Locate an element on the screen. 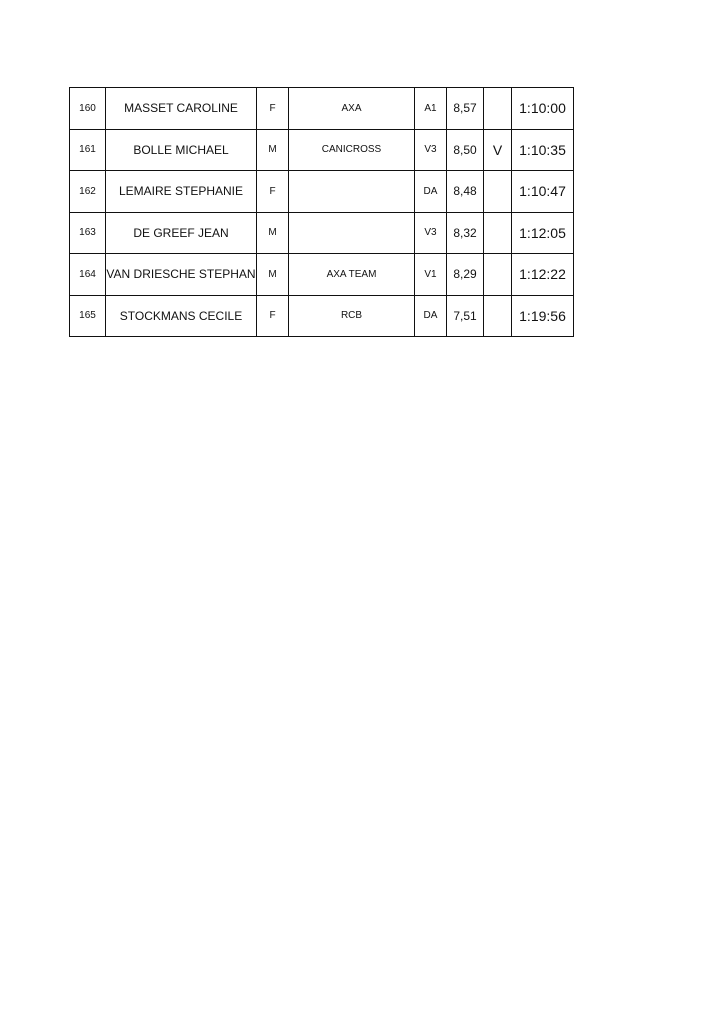 Image resolution: width=724 pixels, height=1024 pixels. cell-time: 1:19:56 is located at coordinates (542, 315).